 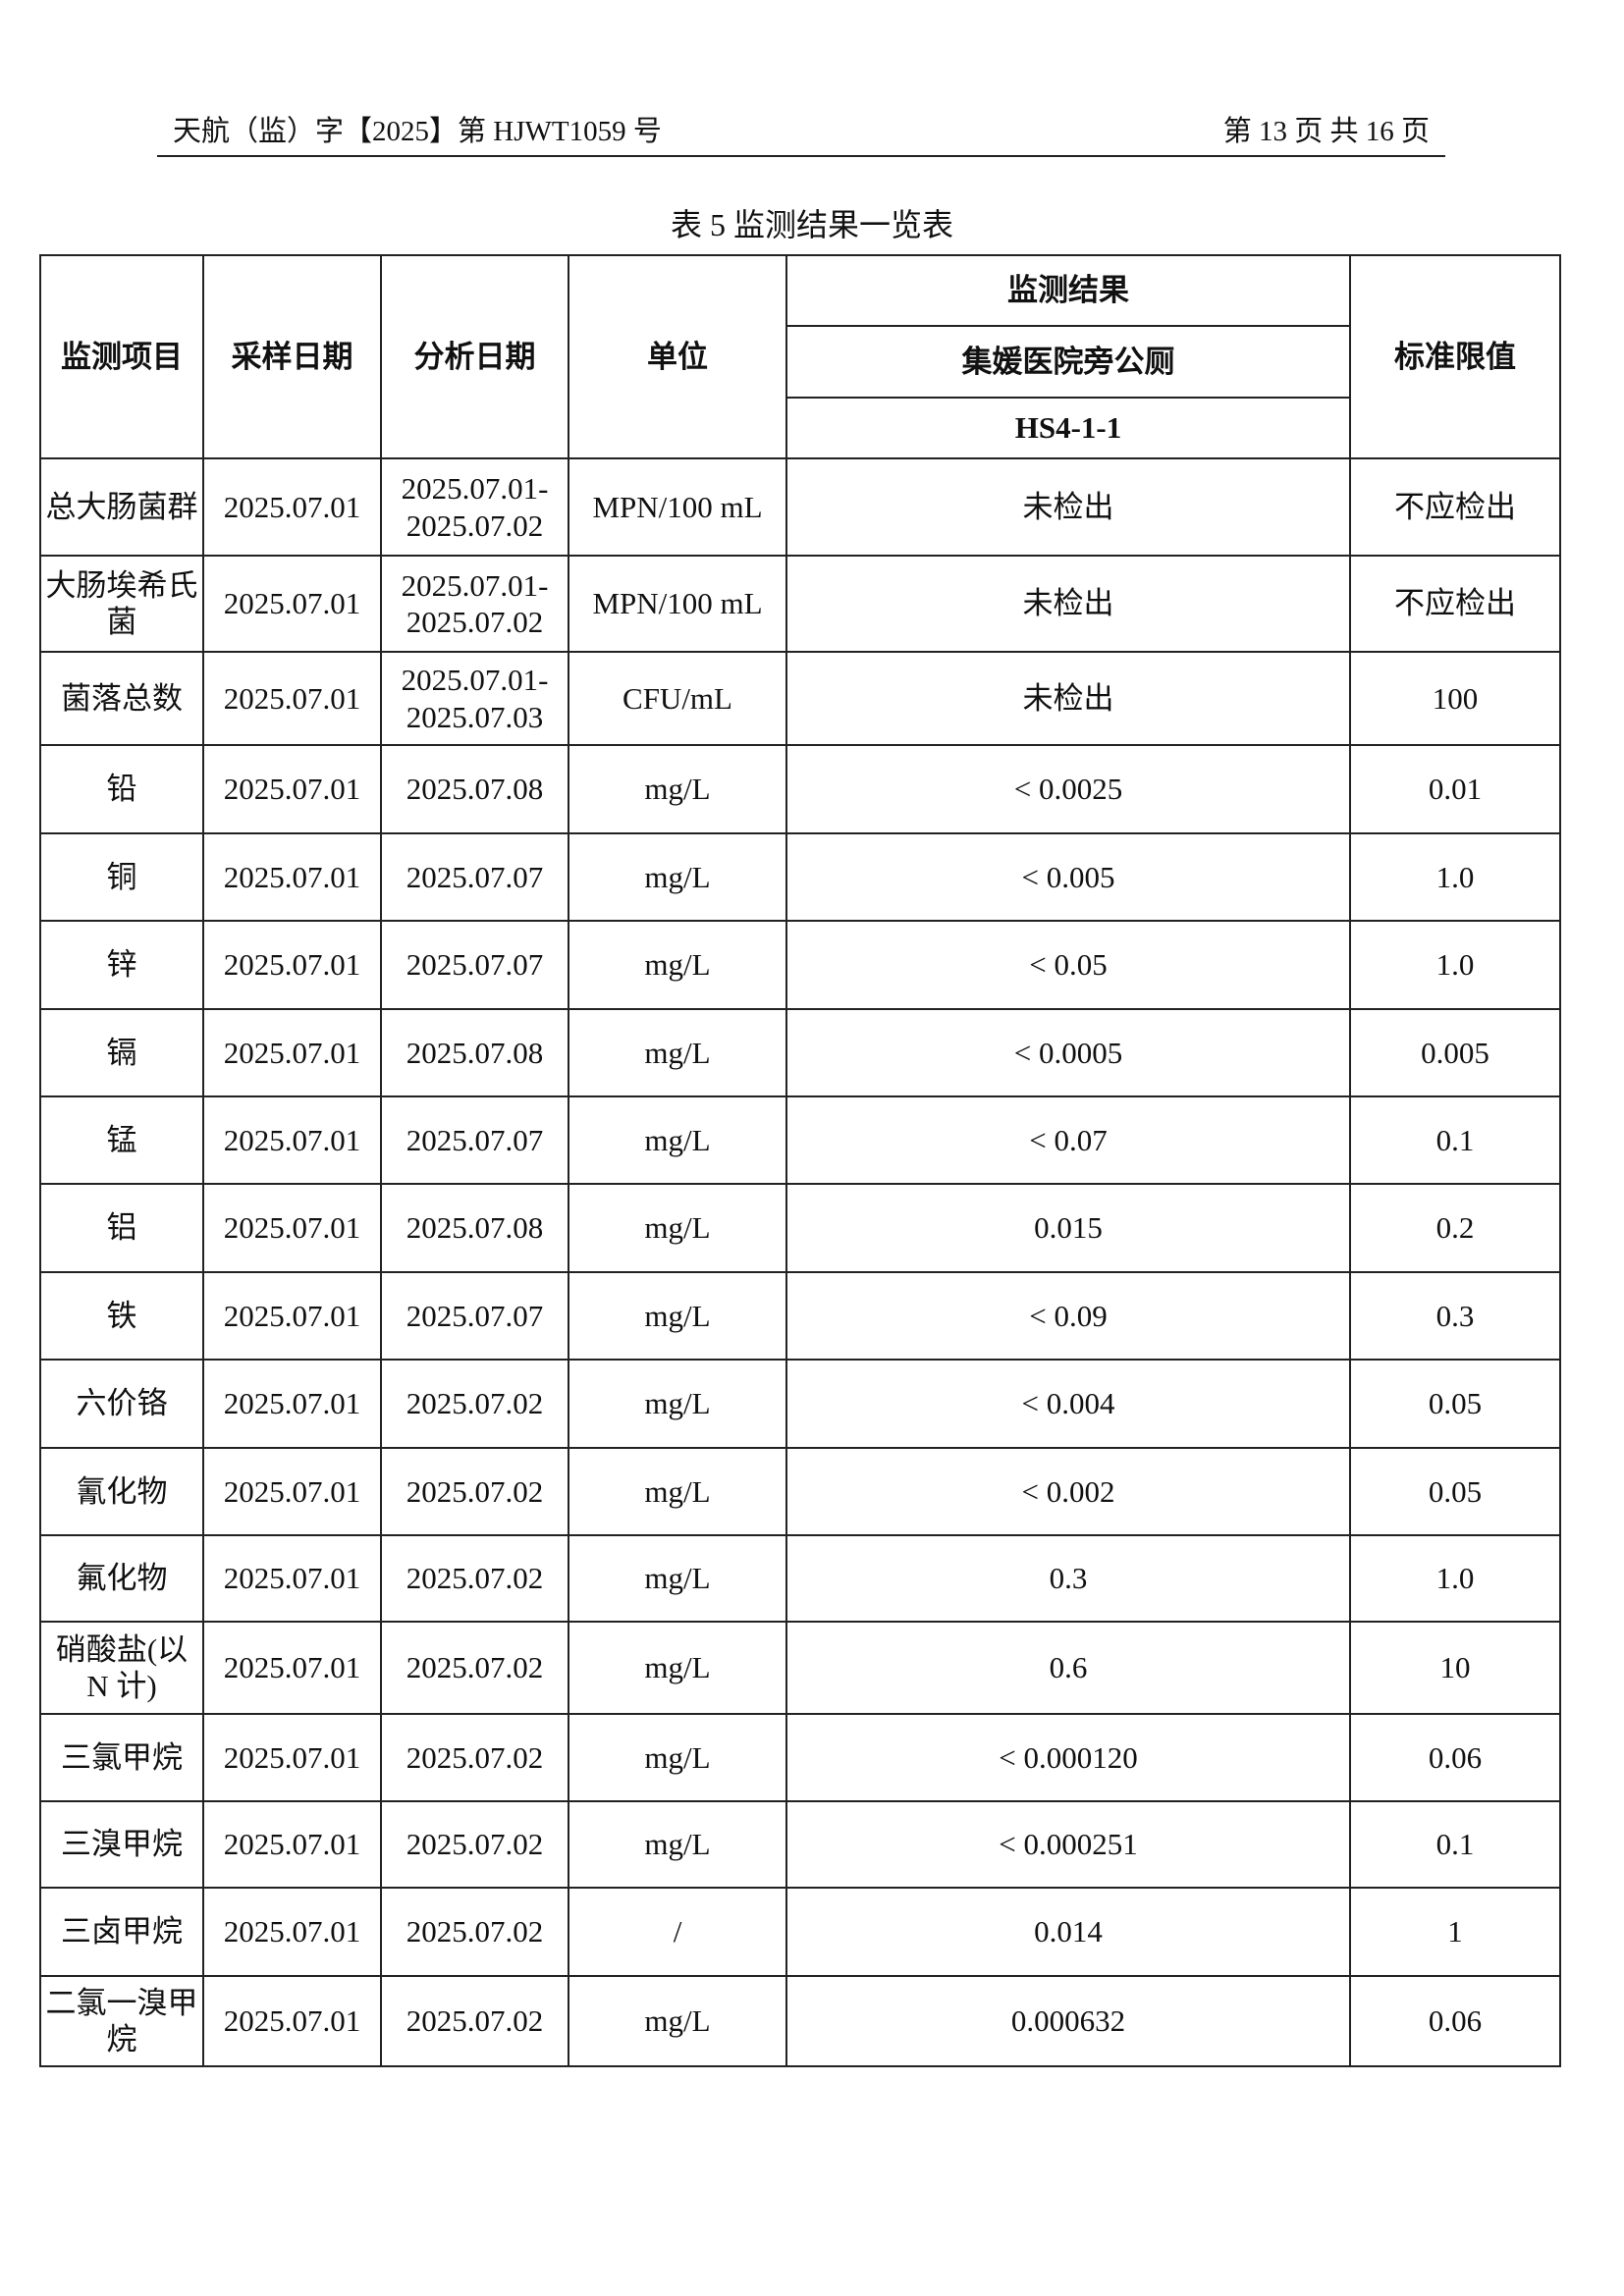 What do you see at coordinates (121, 1579) in the screenshot?
I see `cell-item: 氟化物` at bounding box center [121, 1579].